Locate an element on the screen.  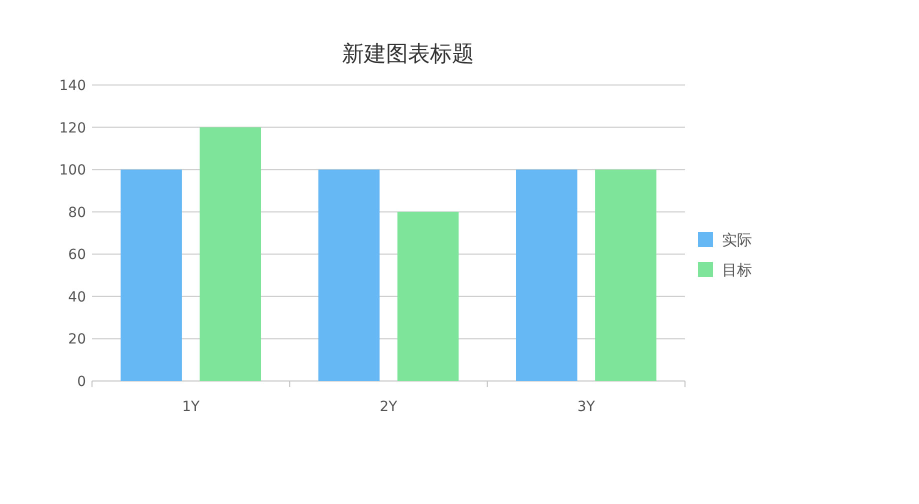
y-tick-label: 40 is located at coordinates (77, 297).